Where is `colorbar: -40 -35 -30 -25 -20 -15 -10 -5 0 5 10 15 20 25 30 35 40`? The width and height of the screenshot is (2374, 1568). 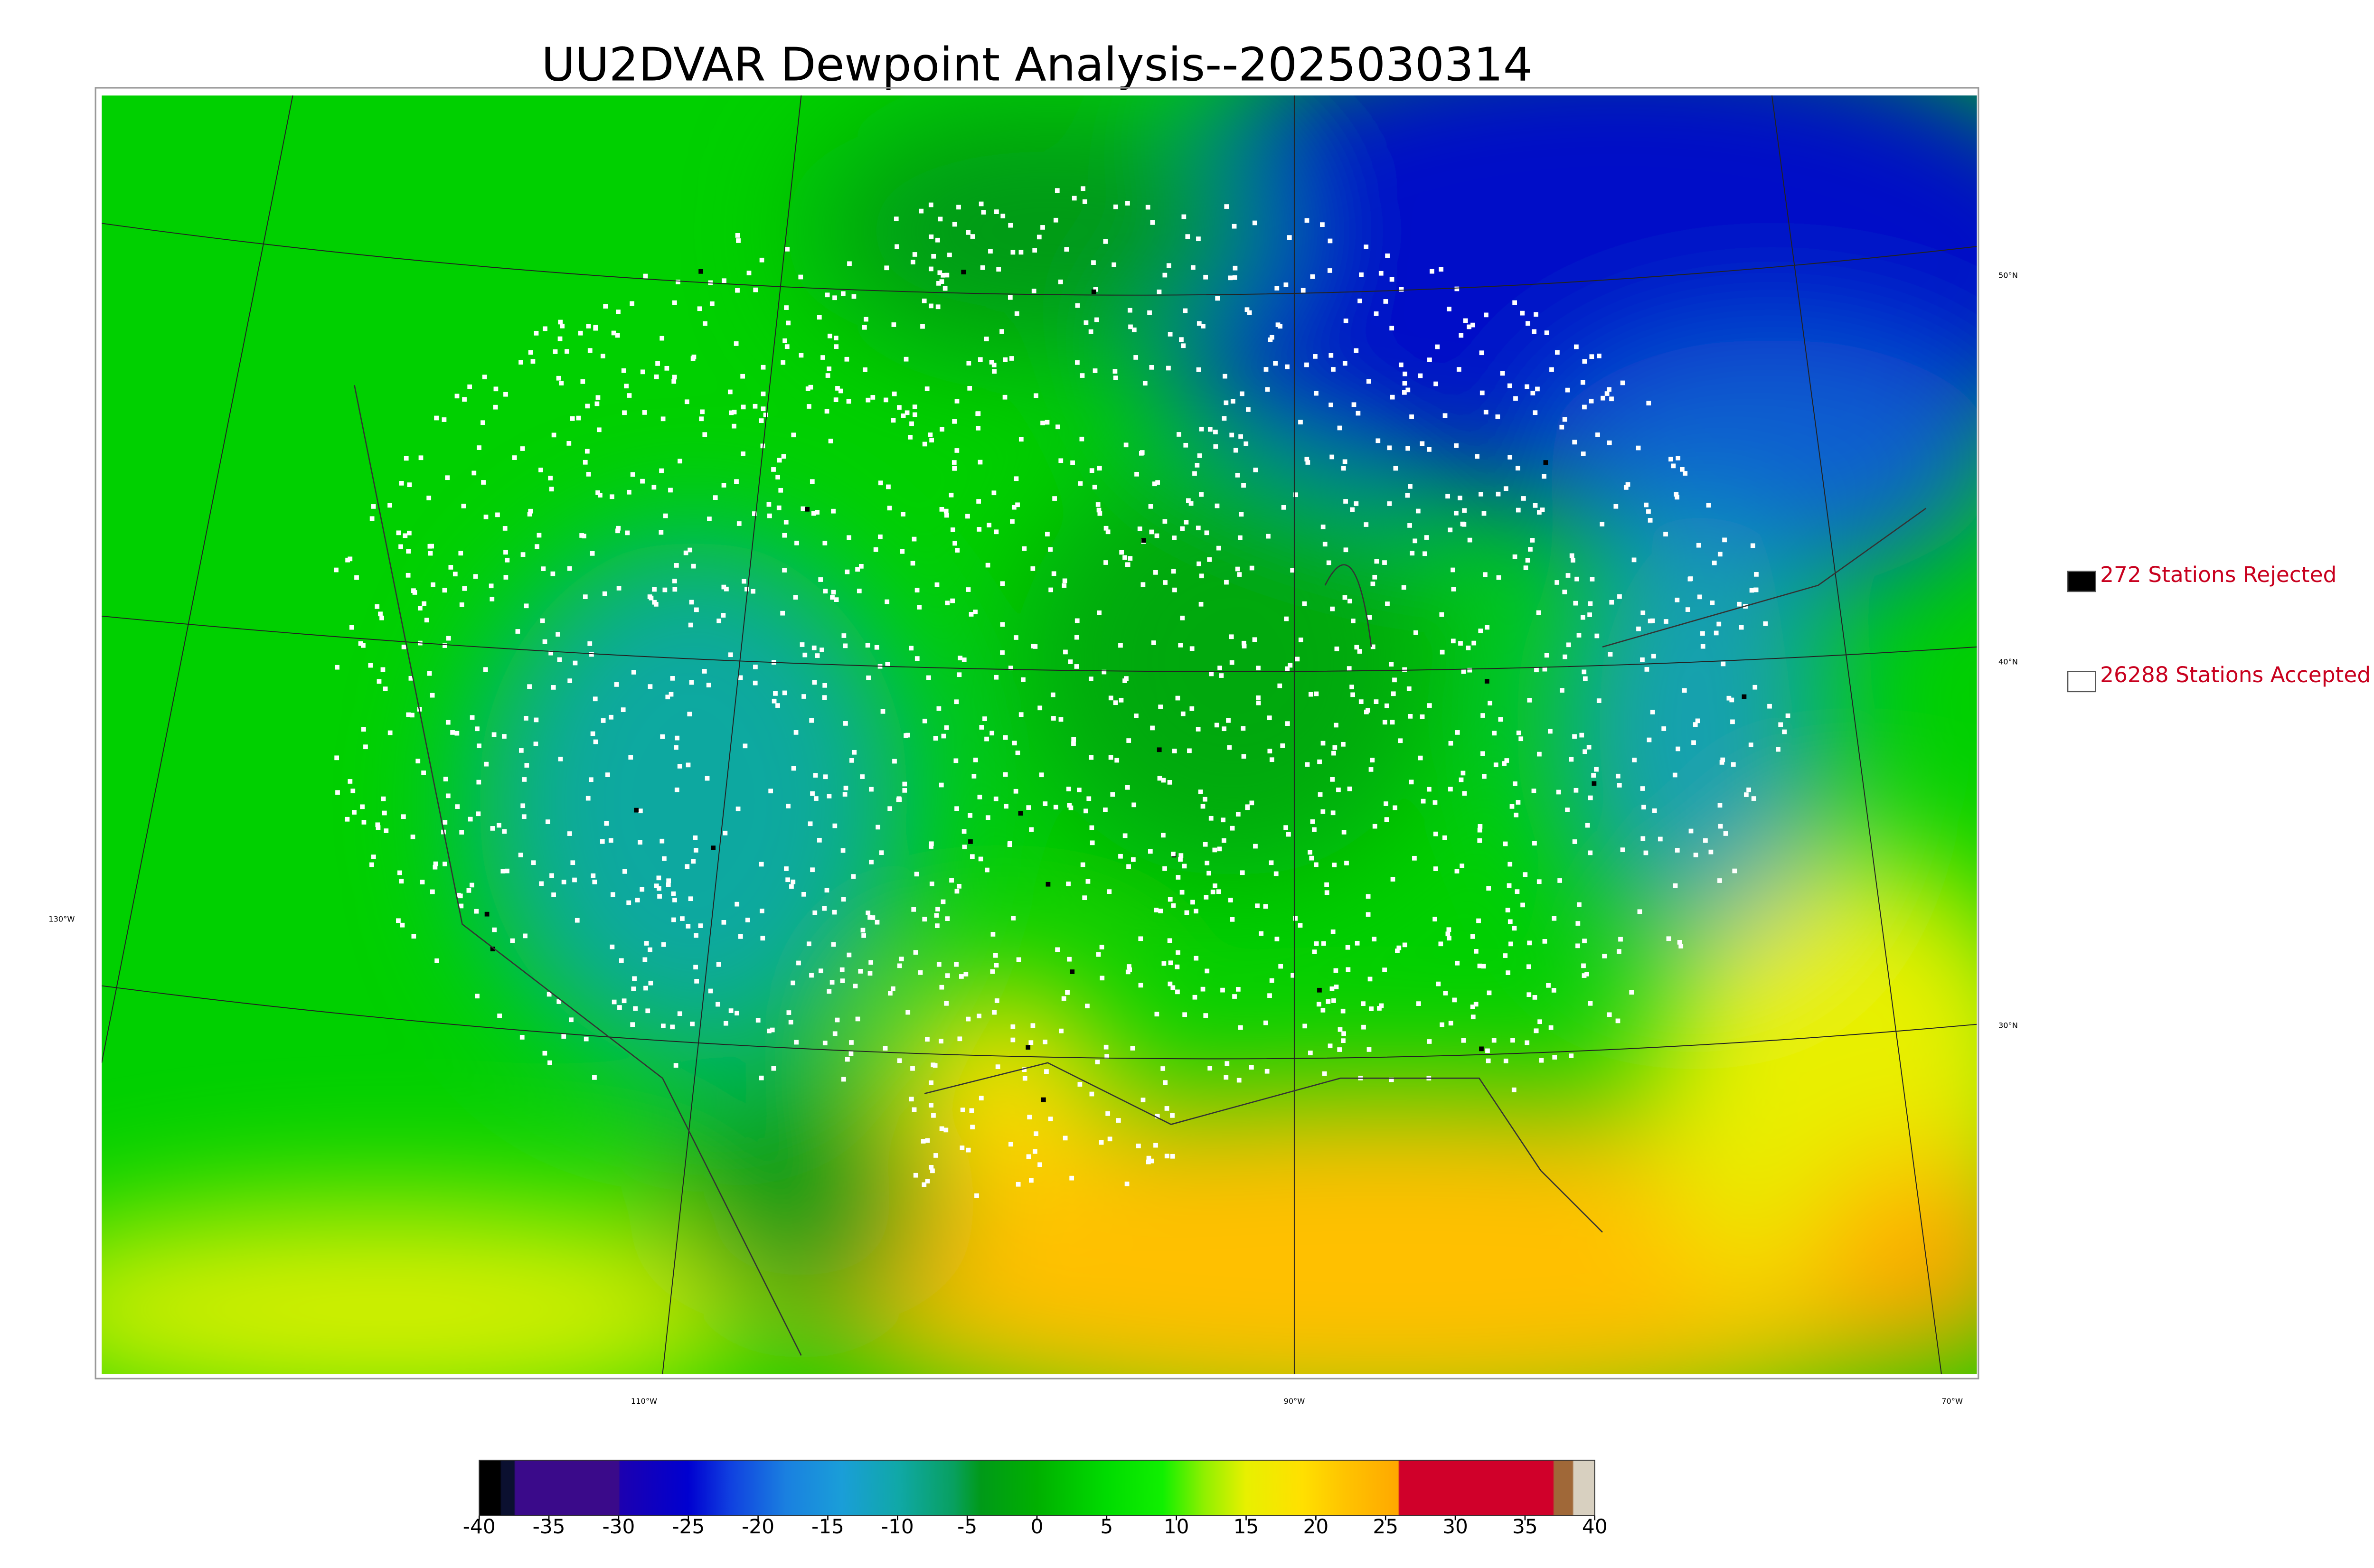
colorbar: -40 -35 -30 -25 -20 -15 -10 -5 0 5 10 15 20 25 30 35 40 is located at coordinates (1035, 1498).